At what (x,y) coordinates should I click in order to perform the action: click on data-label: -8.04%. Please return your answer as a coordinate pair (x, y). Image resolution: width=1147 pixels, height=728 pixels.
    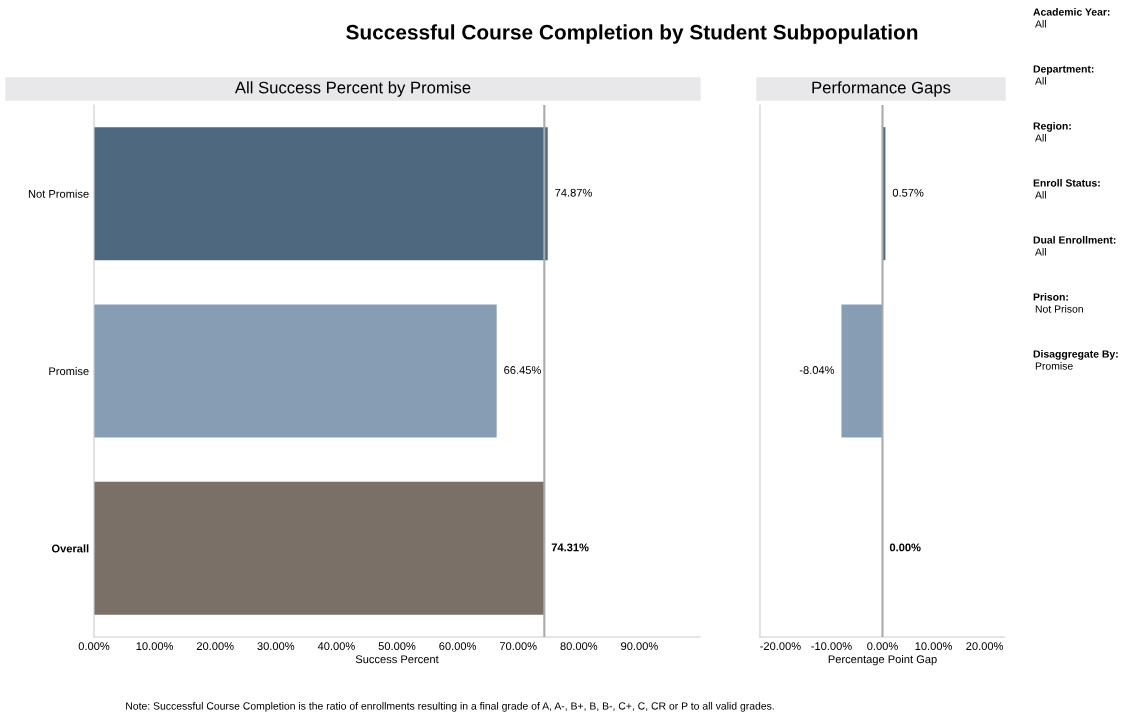
    Looking at the image, I should click on (817, 370).